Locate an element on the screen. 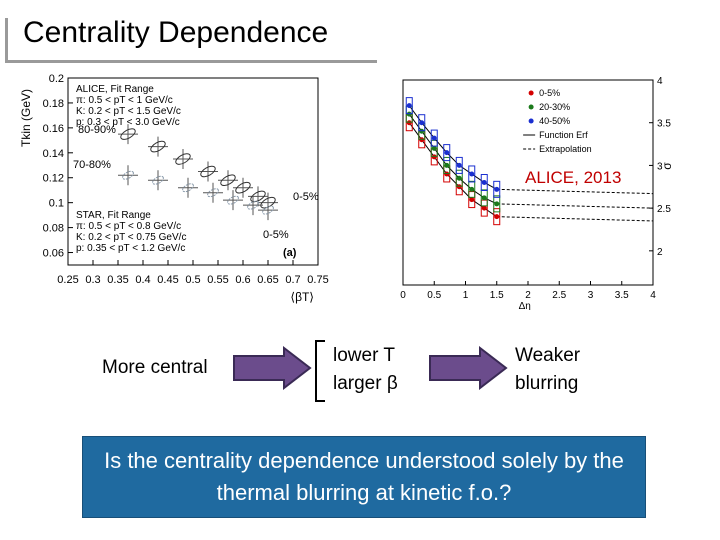  legend-alice-entry: ALICE, Fit Range is located at coordinates (115, 89).